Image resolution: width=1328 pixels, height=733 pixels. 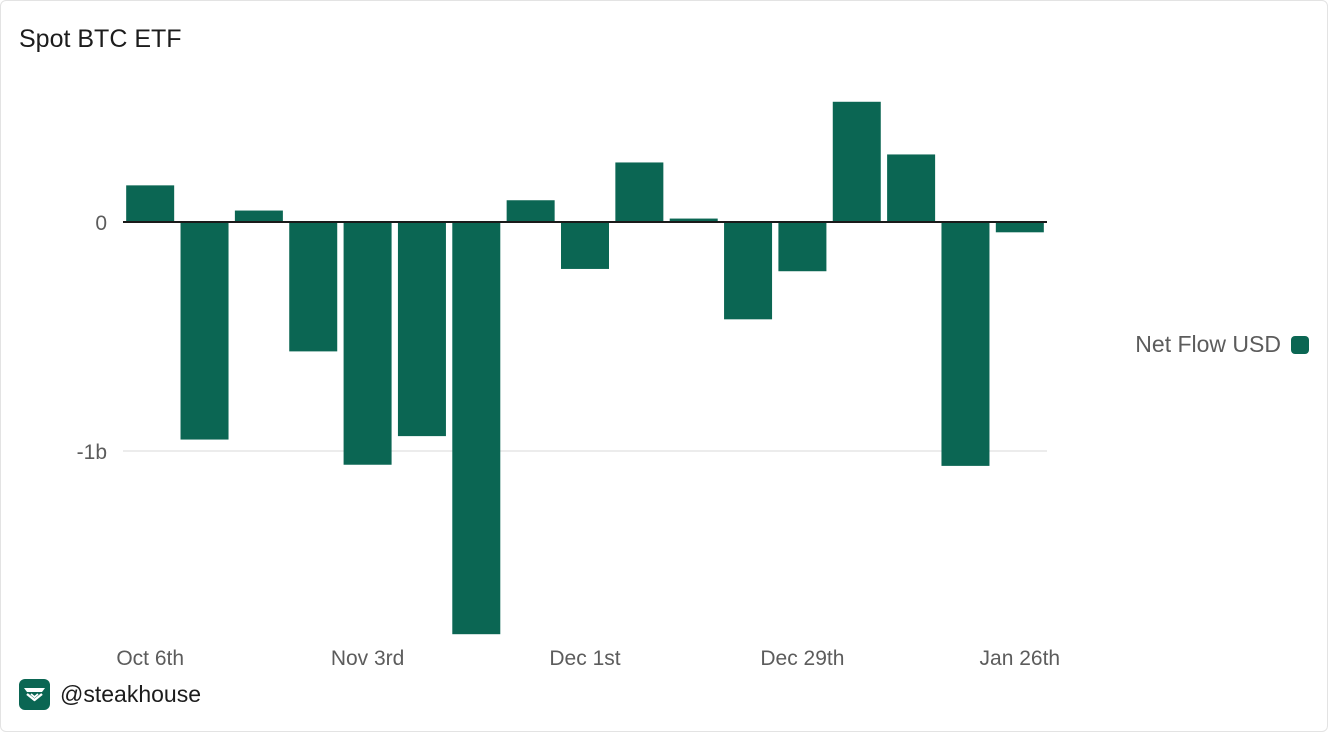 What do you see at coordinates (100, 39) in the screenshot?
I see `chart-title: Spot BTC ETF` at bounding box center [100, 39].